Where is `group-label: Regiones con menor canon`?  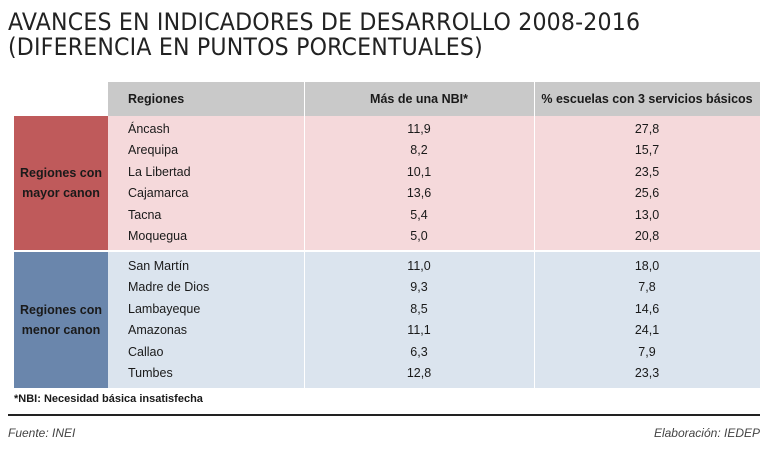
group-label: Regiones con menor canon is located at coordinates (61, 320).